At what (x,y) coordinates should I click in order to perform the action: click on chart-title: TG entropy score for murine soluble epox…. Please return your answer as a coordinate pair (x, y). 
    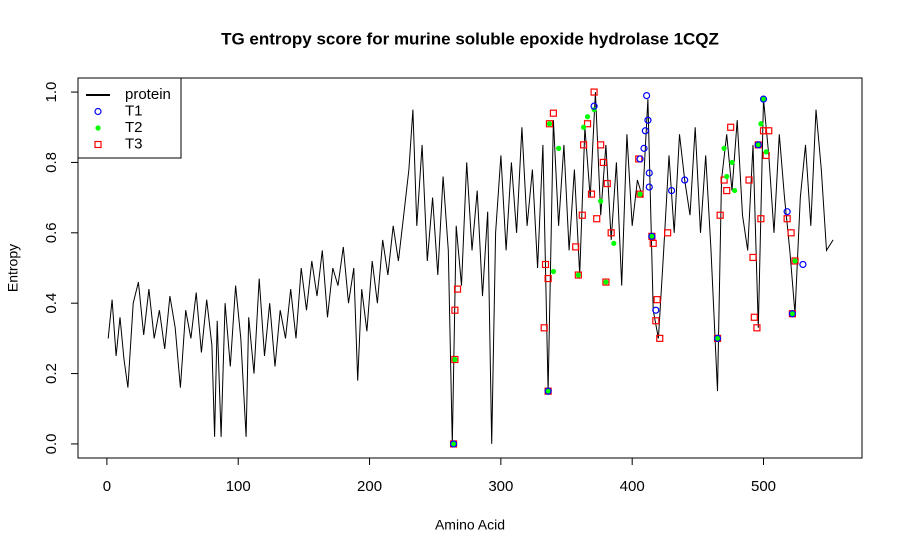
    Looking at the image, I should click on (470, 38).